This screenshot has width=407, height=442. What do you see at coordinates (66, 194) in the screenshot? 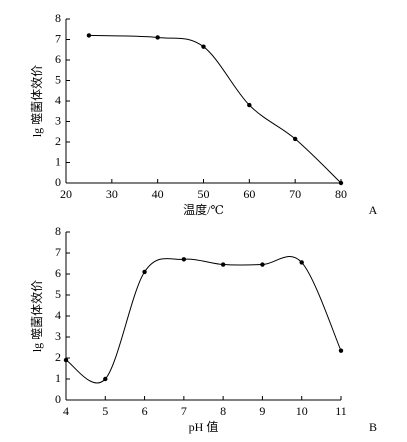
I see `x-tick-label: 20` at bounding box center [66, 194].